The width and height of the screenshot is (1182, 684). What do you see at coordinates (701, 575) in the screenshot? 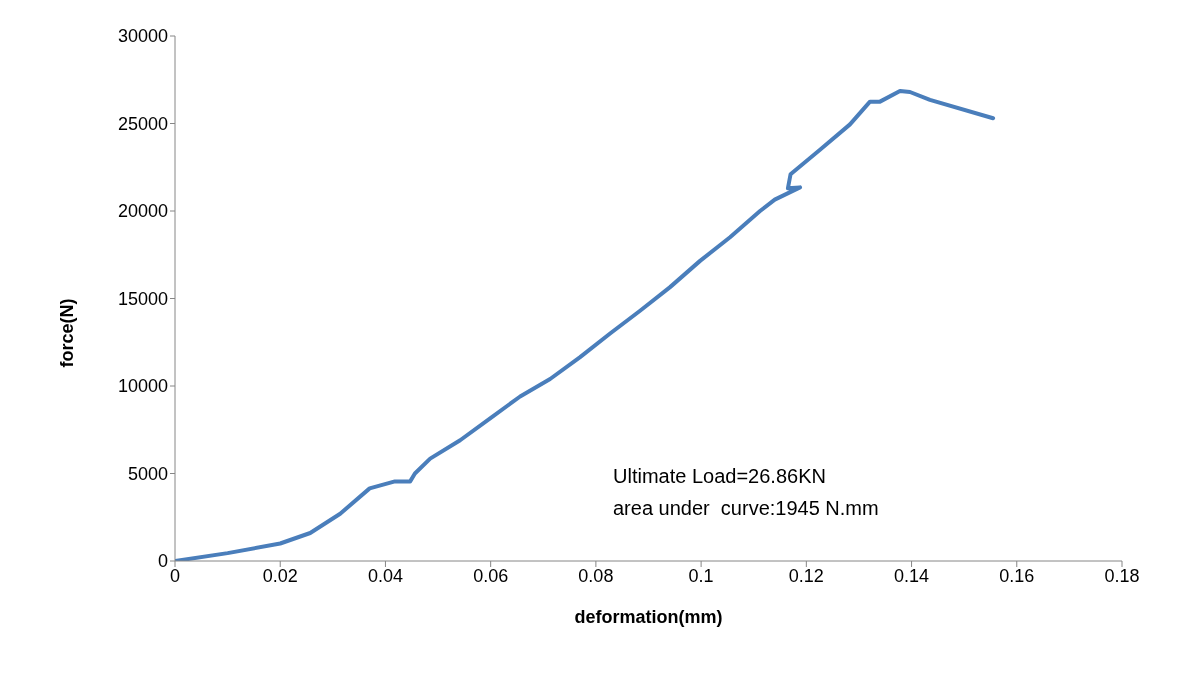
I see `x-tick-label: 0.1` at bounding box center [701, 575].